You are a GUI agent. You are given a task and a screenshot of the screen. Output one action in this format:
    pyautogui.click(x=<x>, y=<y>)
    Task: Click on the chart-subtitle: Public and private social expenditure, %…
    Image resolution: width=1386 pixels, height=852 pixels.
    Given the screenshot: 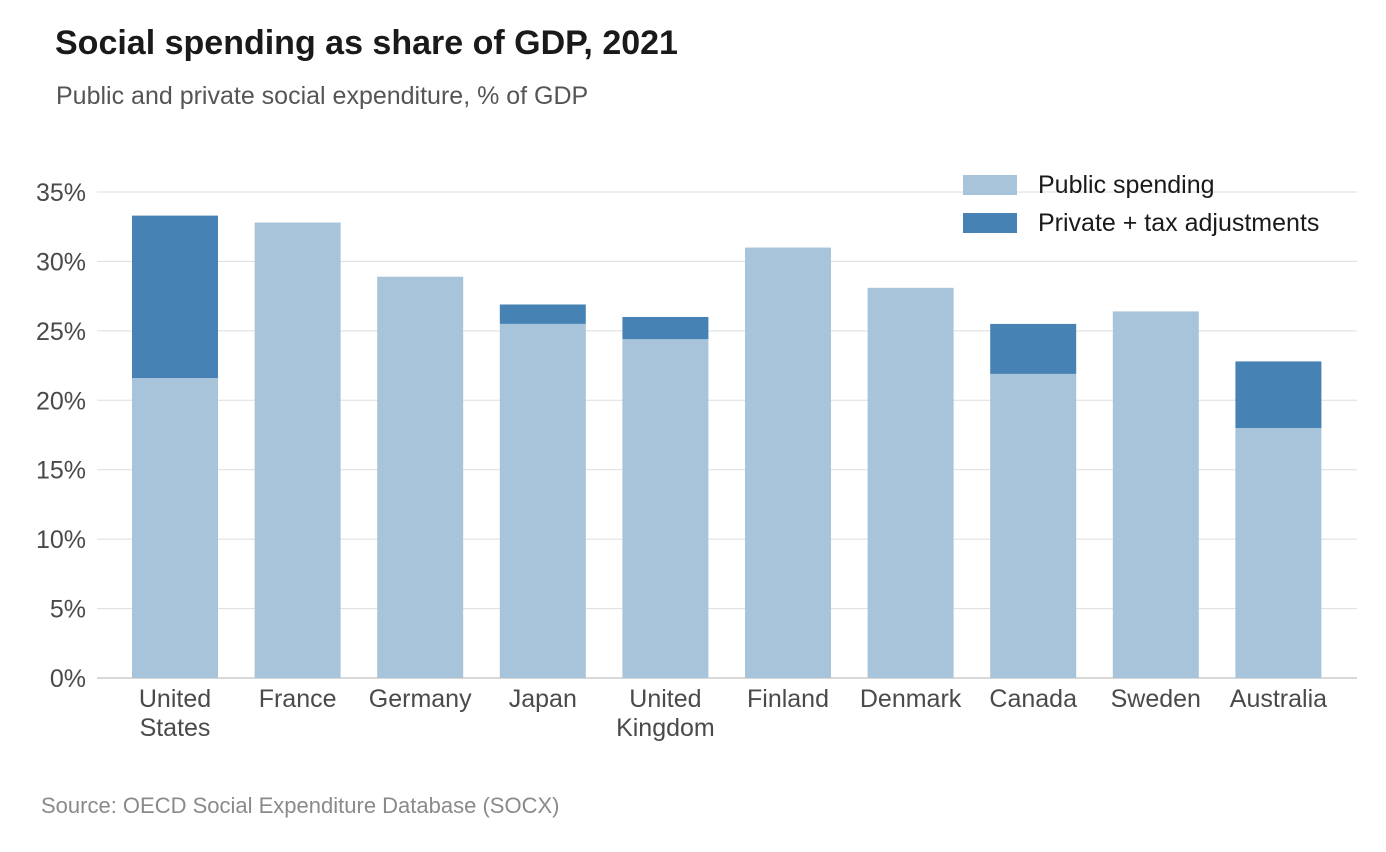 What is the action you would take?
    pyautogui.click(x=322, y=96)
    